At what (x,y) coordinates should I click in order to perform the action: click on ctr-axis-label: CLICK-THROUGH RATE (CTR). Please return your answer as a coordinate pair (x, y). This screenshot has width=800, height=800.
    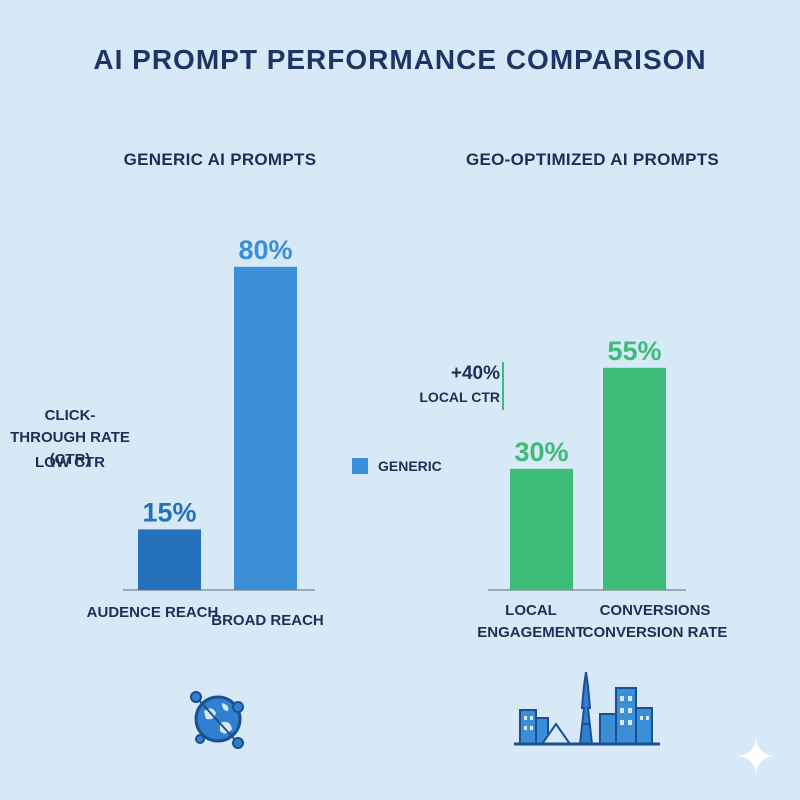
    Looking at the image, I should click on (70, 437).